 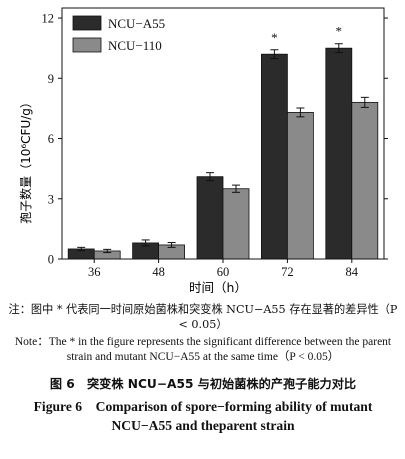 I want to click on y-axis-label: 孢子数量（10⁶CFU/g）, so click(x=25, y=160).